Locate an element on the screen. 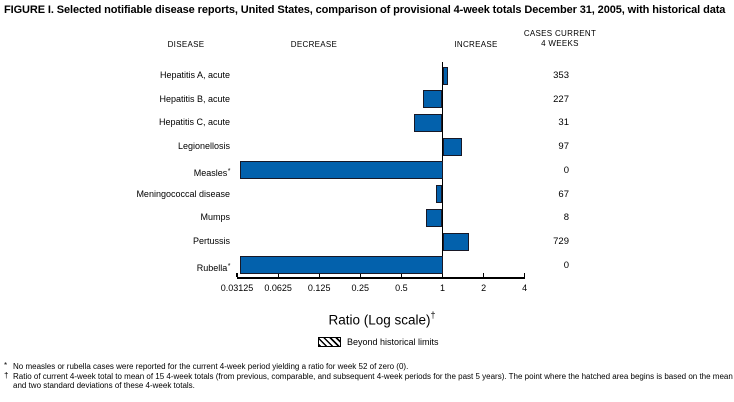 The width and height of the screenshot is (734, 402). column-header-cases-line2: 4 WEEKS is located at coordinates (560, 43).